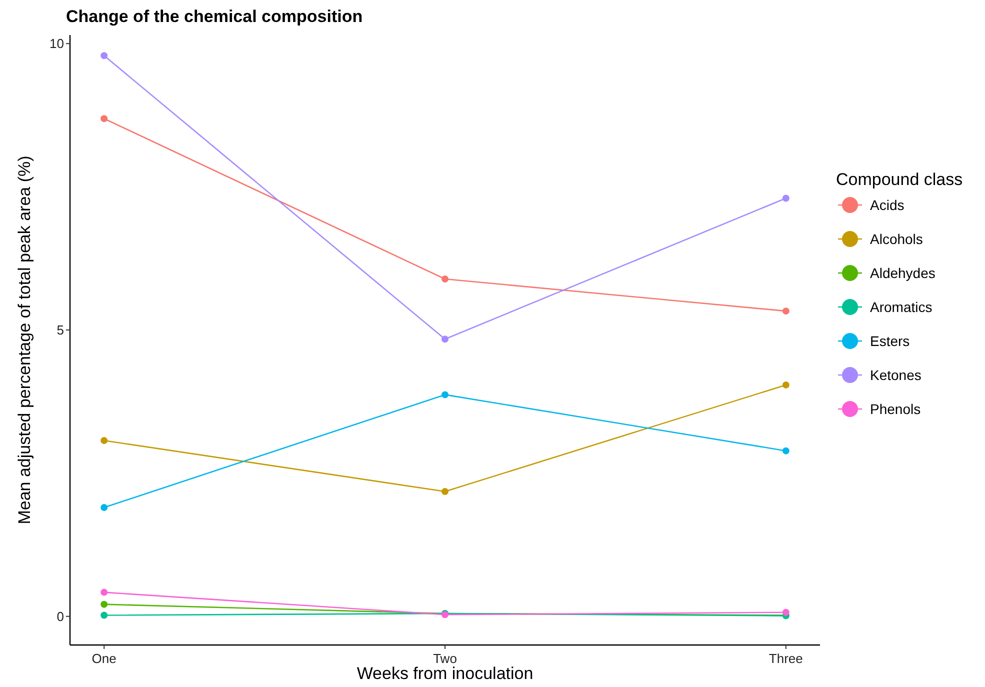 The height and width of the screenshot is (687, 985). What do you see at coordinates (903, 272) in the screenshot?
I see `legend-label: Aldehydes` at bounding box center [903, 272].